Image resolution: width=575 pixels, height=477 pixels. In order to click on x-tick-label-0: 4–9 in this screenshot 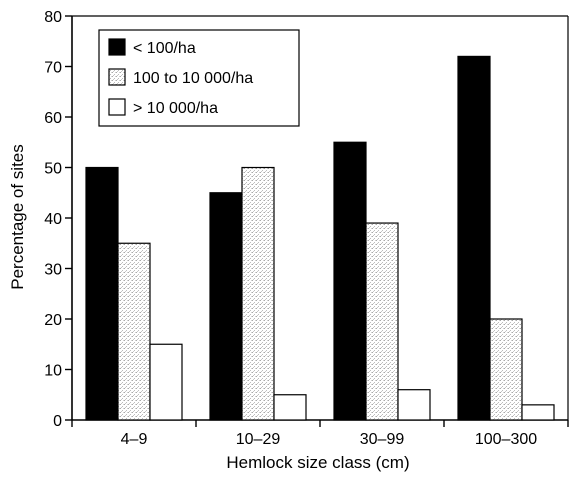, I will do `click(134, 439)`.